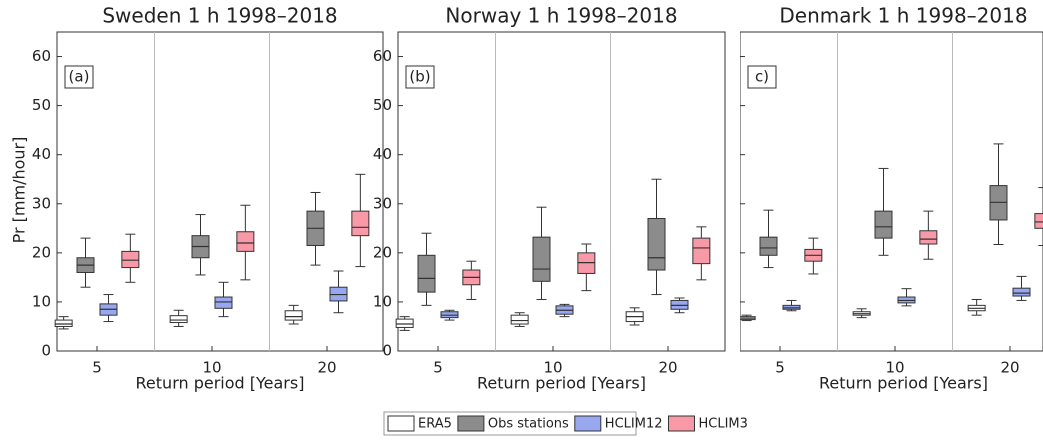 This screenshot has height=441, width=1043. I want to click on chart-title: Norway 1 h 1998–2018, so click(561, 16).